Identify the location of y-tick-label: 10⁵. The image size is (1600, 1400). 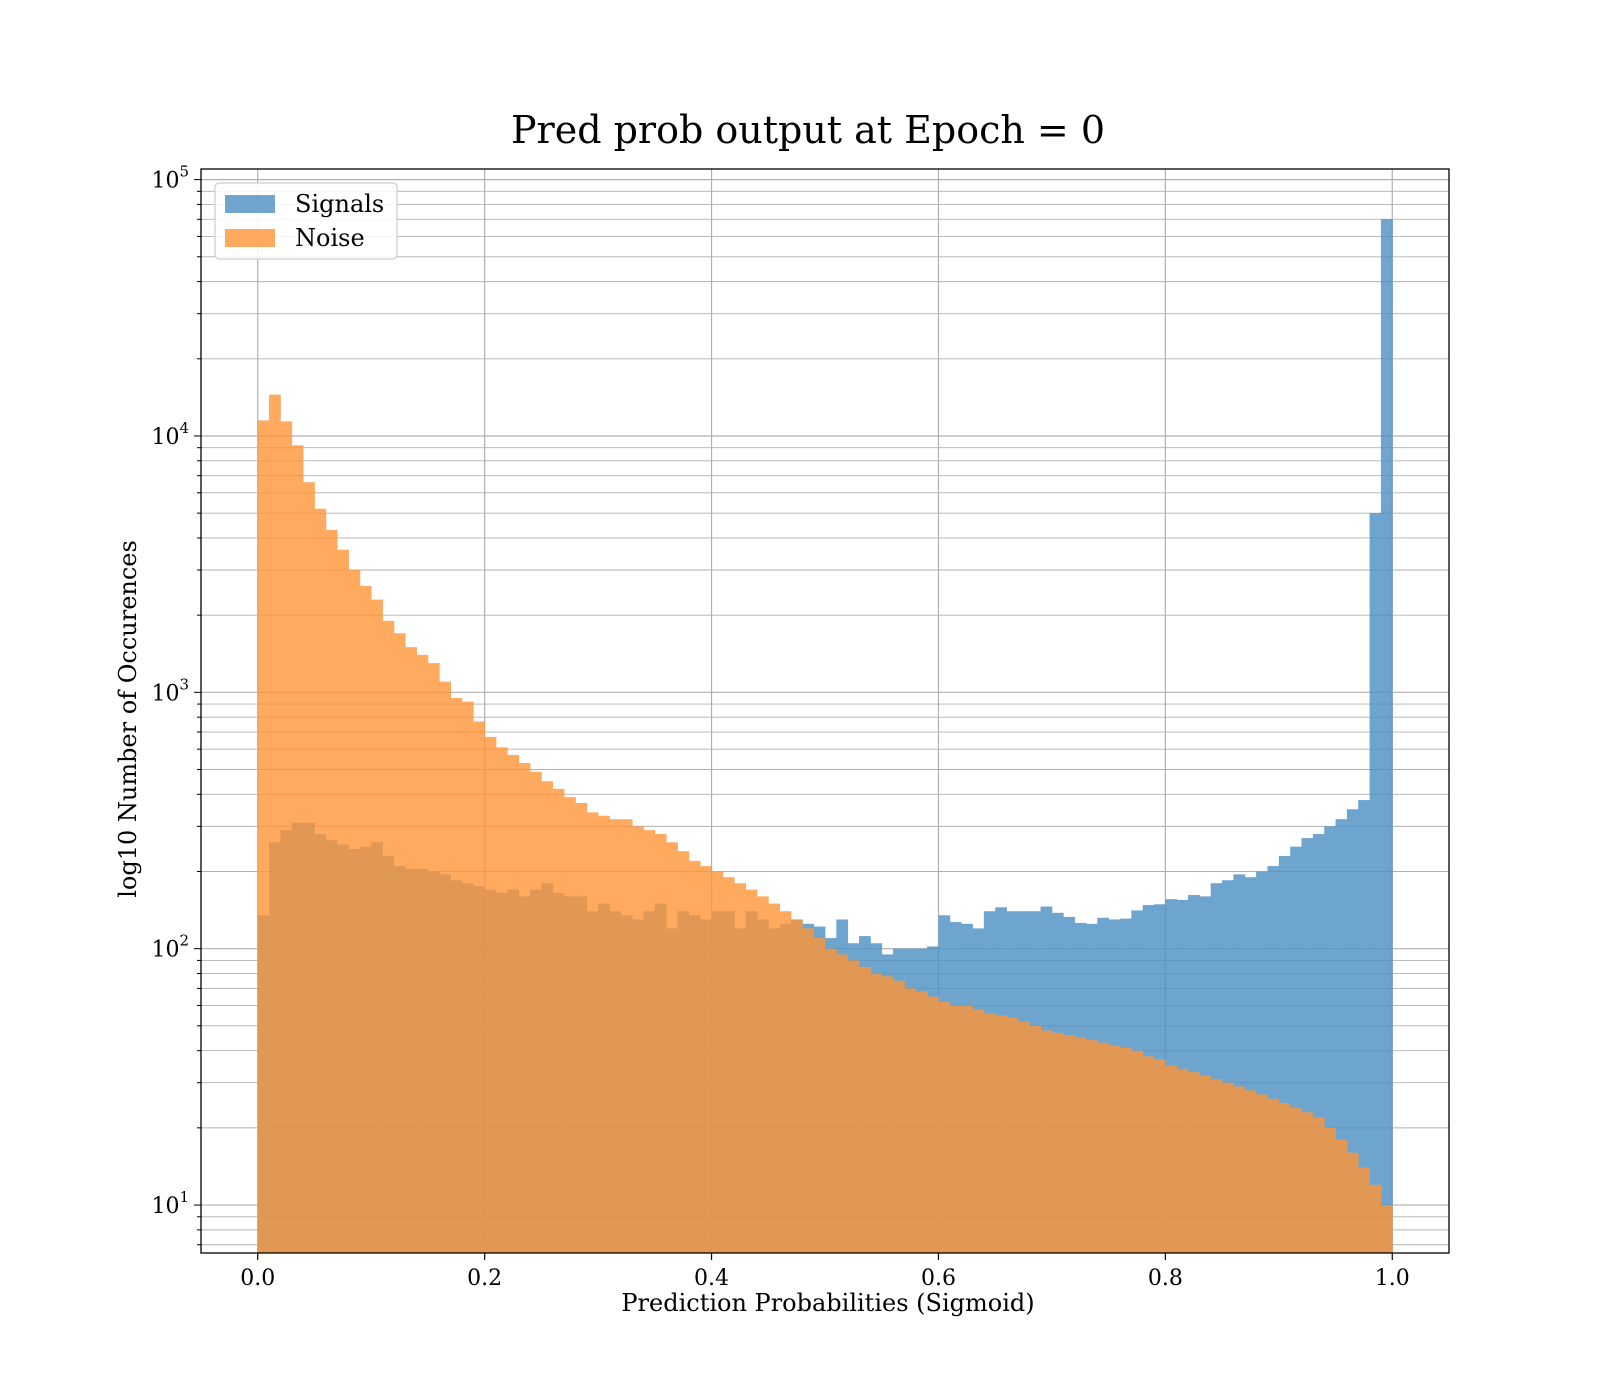
(170, 178).